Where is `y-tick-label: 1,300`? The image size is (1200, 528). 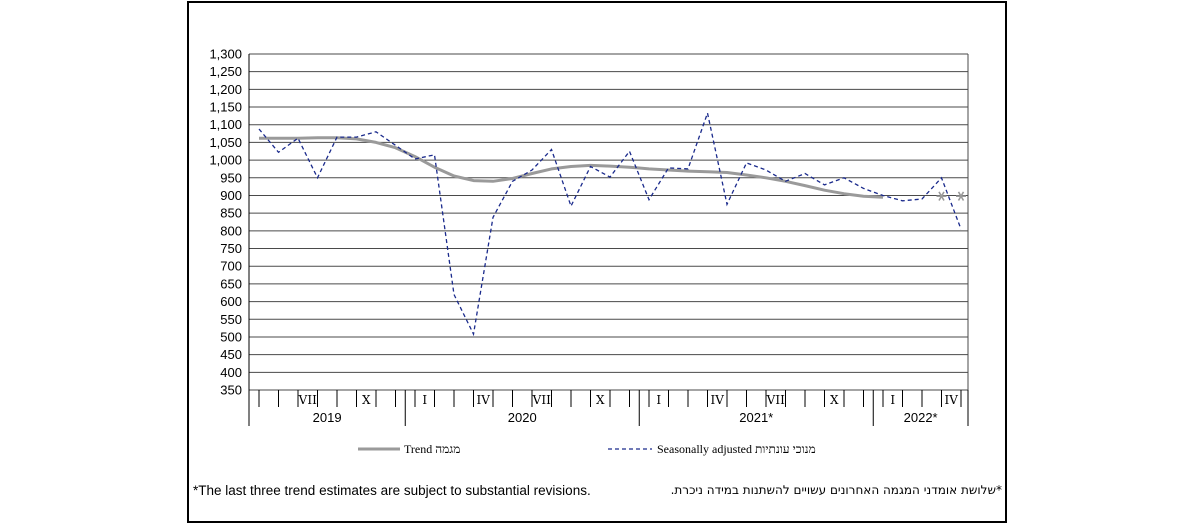 y-tick-label: 1,300 is located at coordinates (225, 54).